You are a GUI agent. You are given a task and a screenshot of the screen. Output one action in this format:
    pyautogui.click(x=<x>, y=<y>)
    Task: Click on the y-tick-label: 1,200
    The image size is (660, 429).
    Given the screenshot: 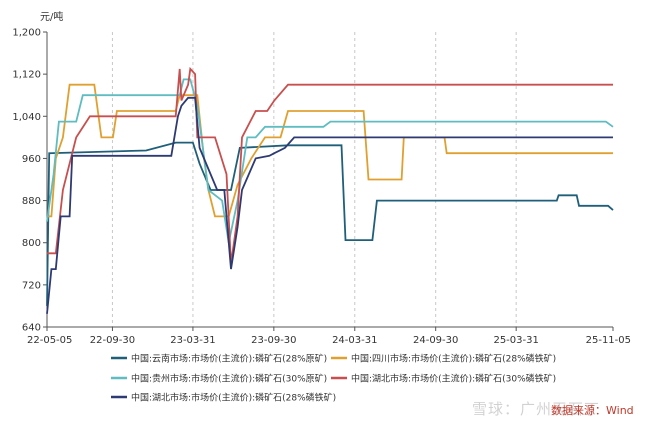 What is the action you would take?
    pyautogui.click(x=26, y=33)
    